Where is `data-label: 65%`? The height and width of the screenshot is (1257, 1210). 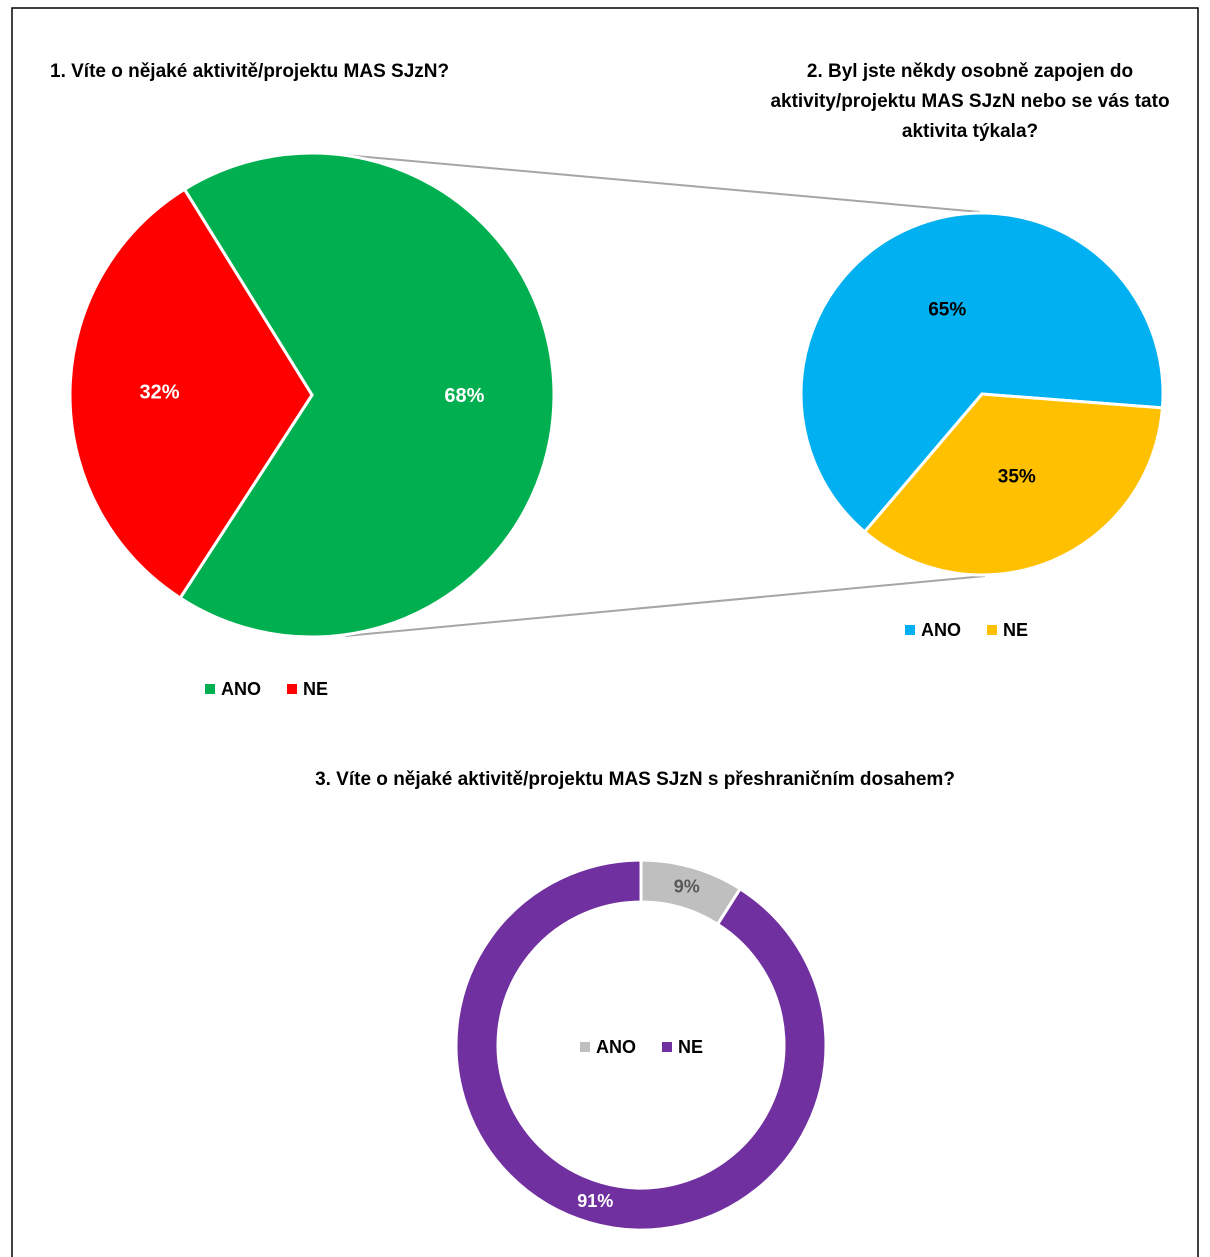 data-label: 65% is located at coordinates (947, 309).